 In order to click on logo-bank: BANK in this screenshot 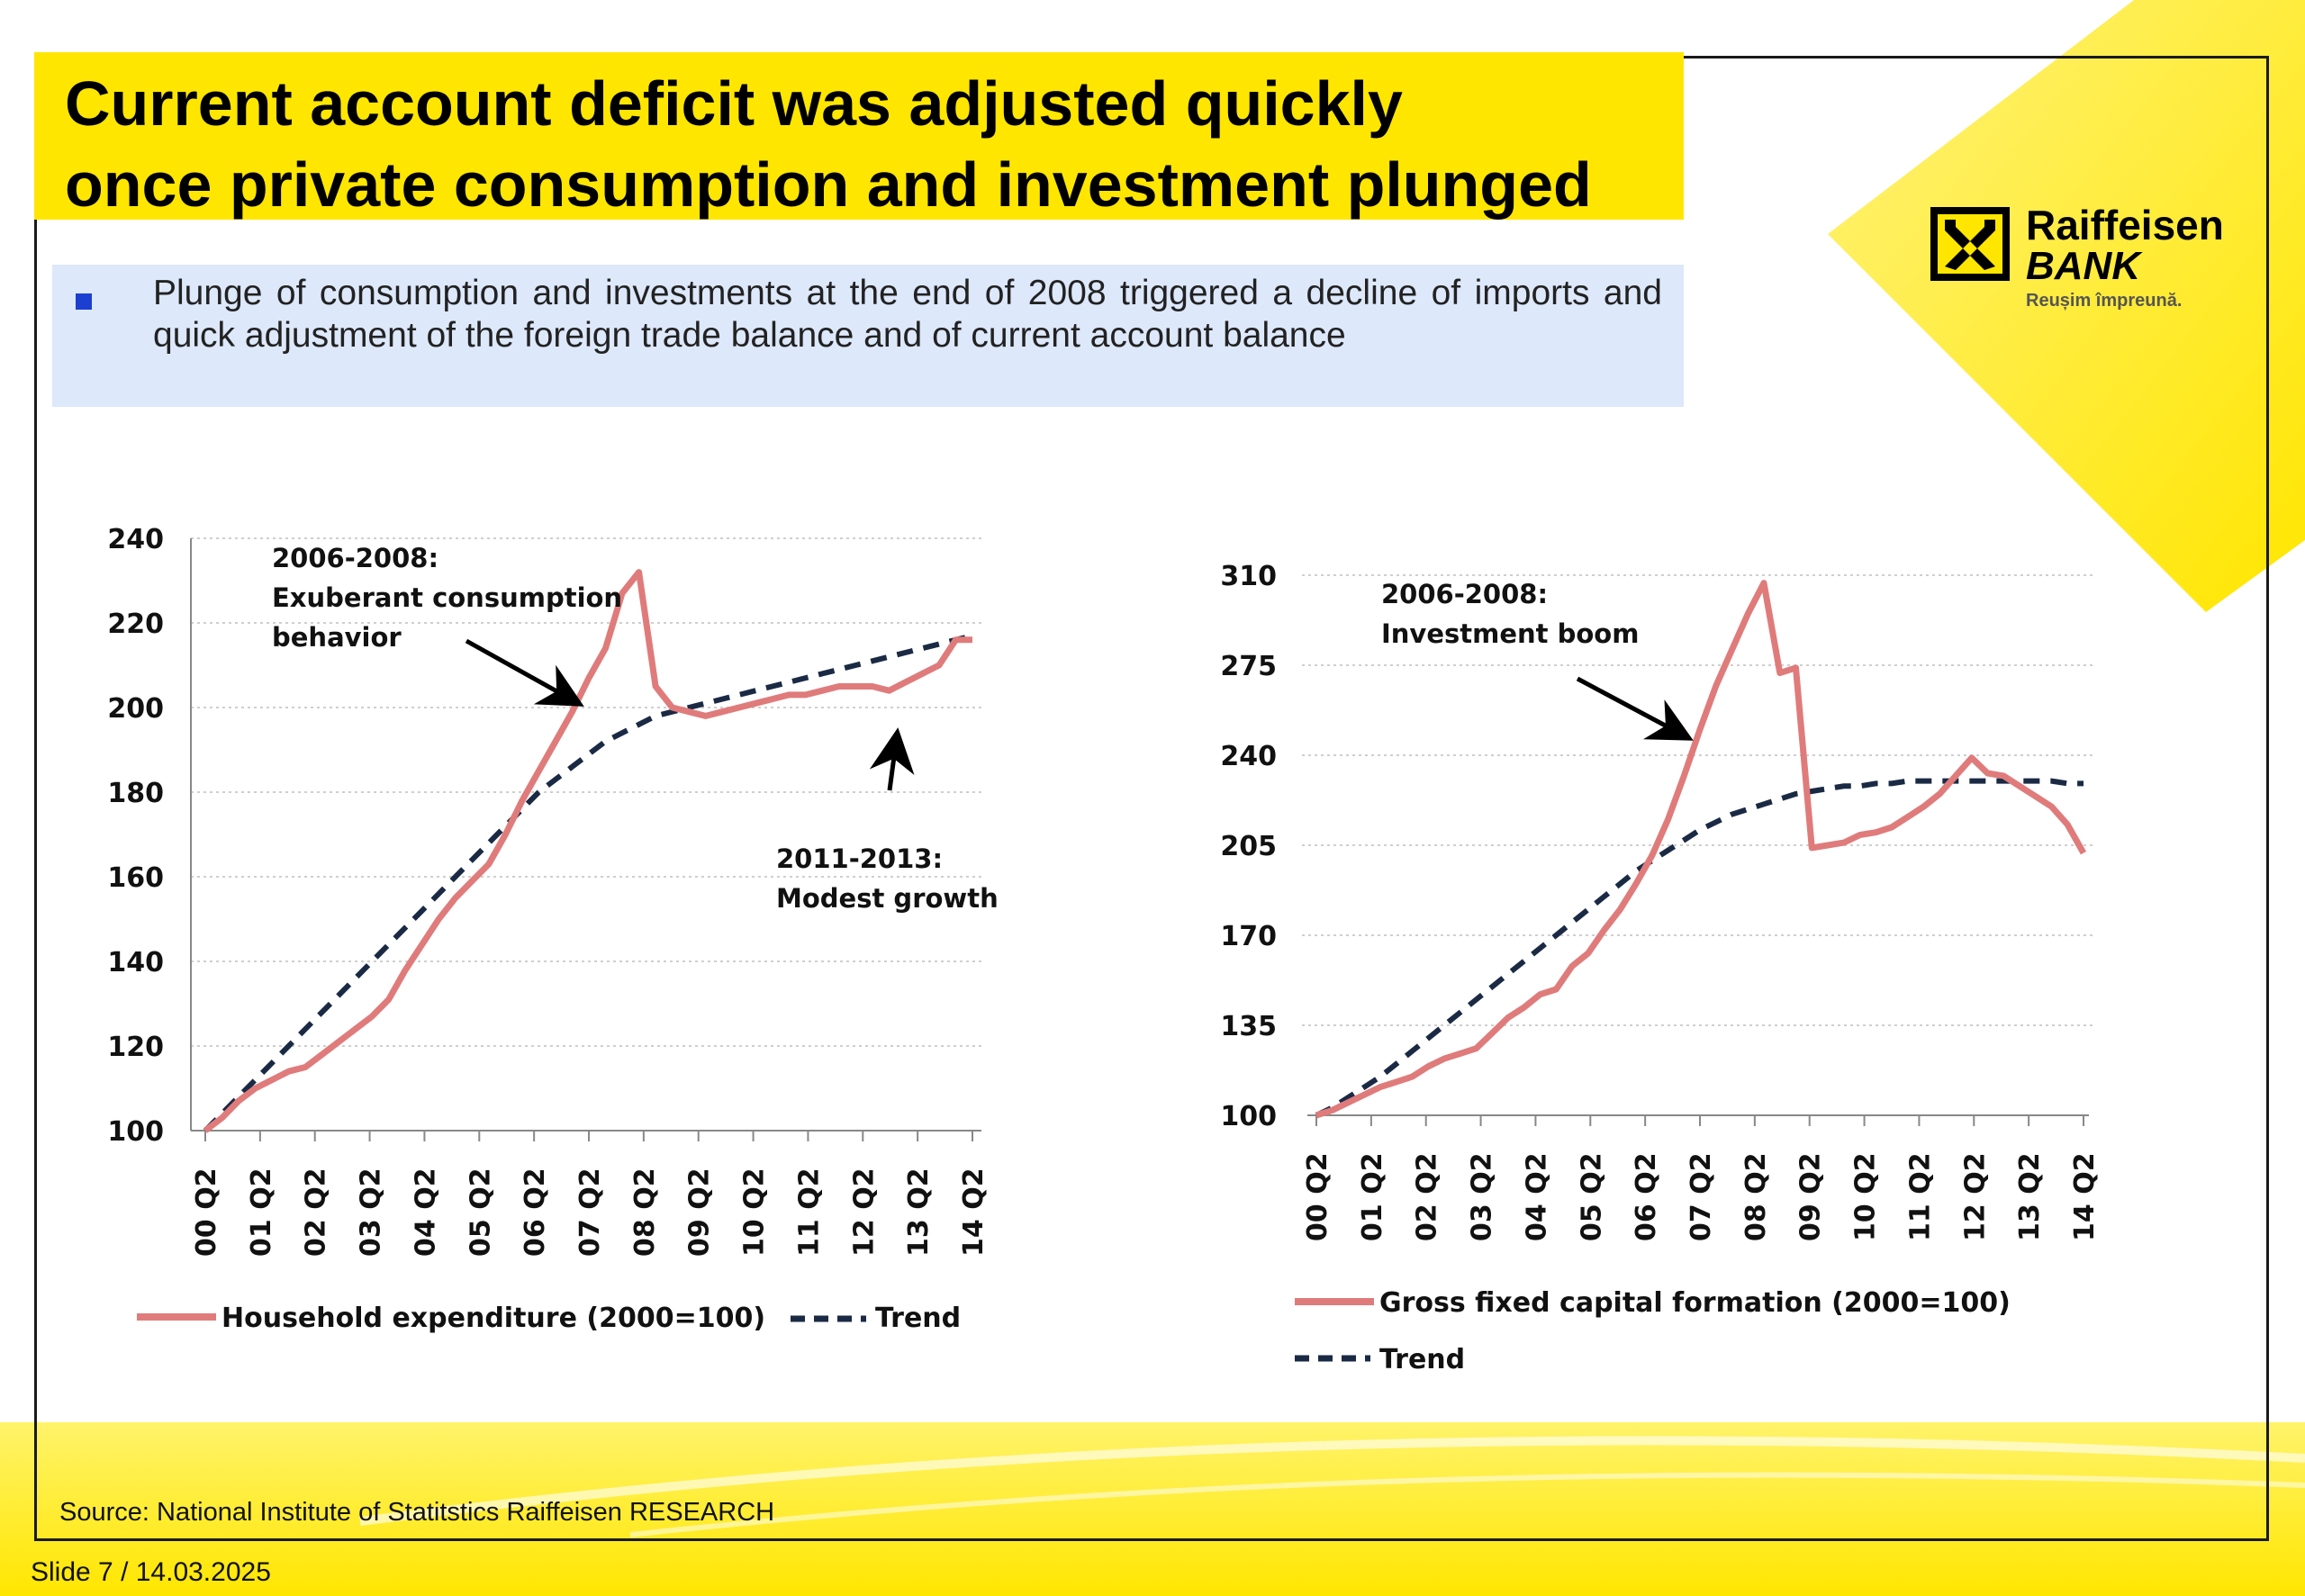, I will do `click(2085, 266)`.